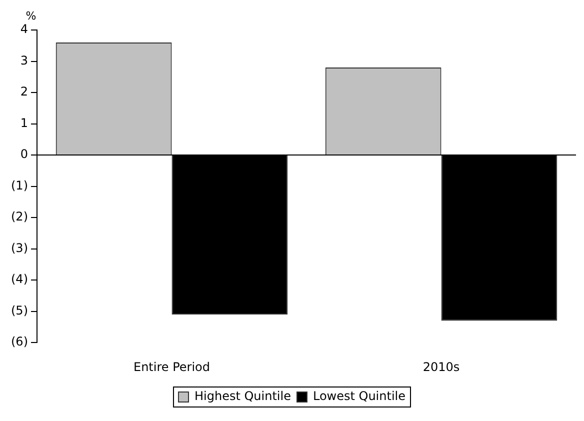  What do you see at coordinates (359, 396) in the screenshot?
I see `legend-label: Lowest Quintile` at bounding box center [359, 396].